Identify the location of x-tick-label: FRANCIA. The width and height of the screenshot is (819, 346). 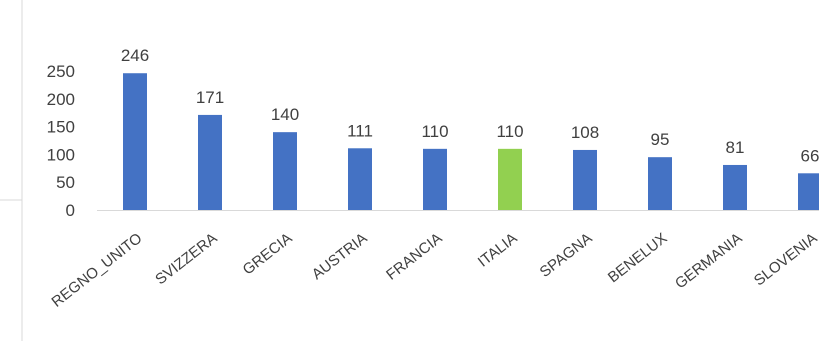
(414, 257).